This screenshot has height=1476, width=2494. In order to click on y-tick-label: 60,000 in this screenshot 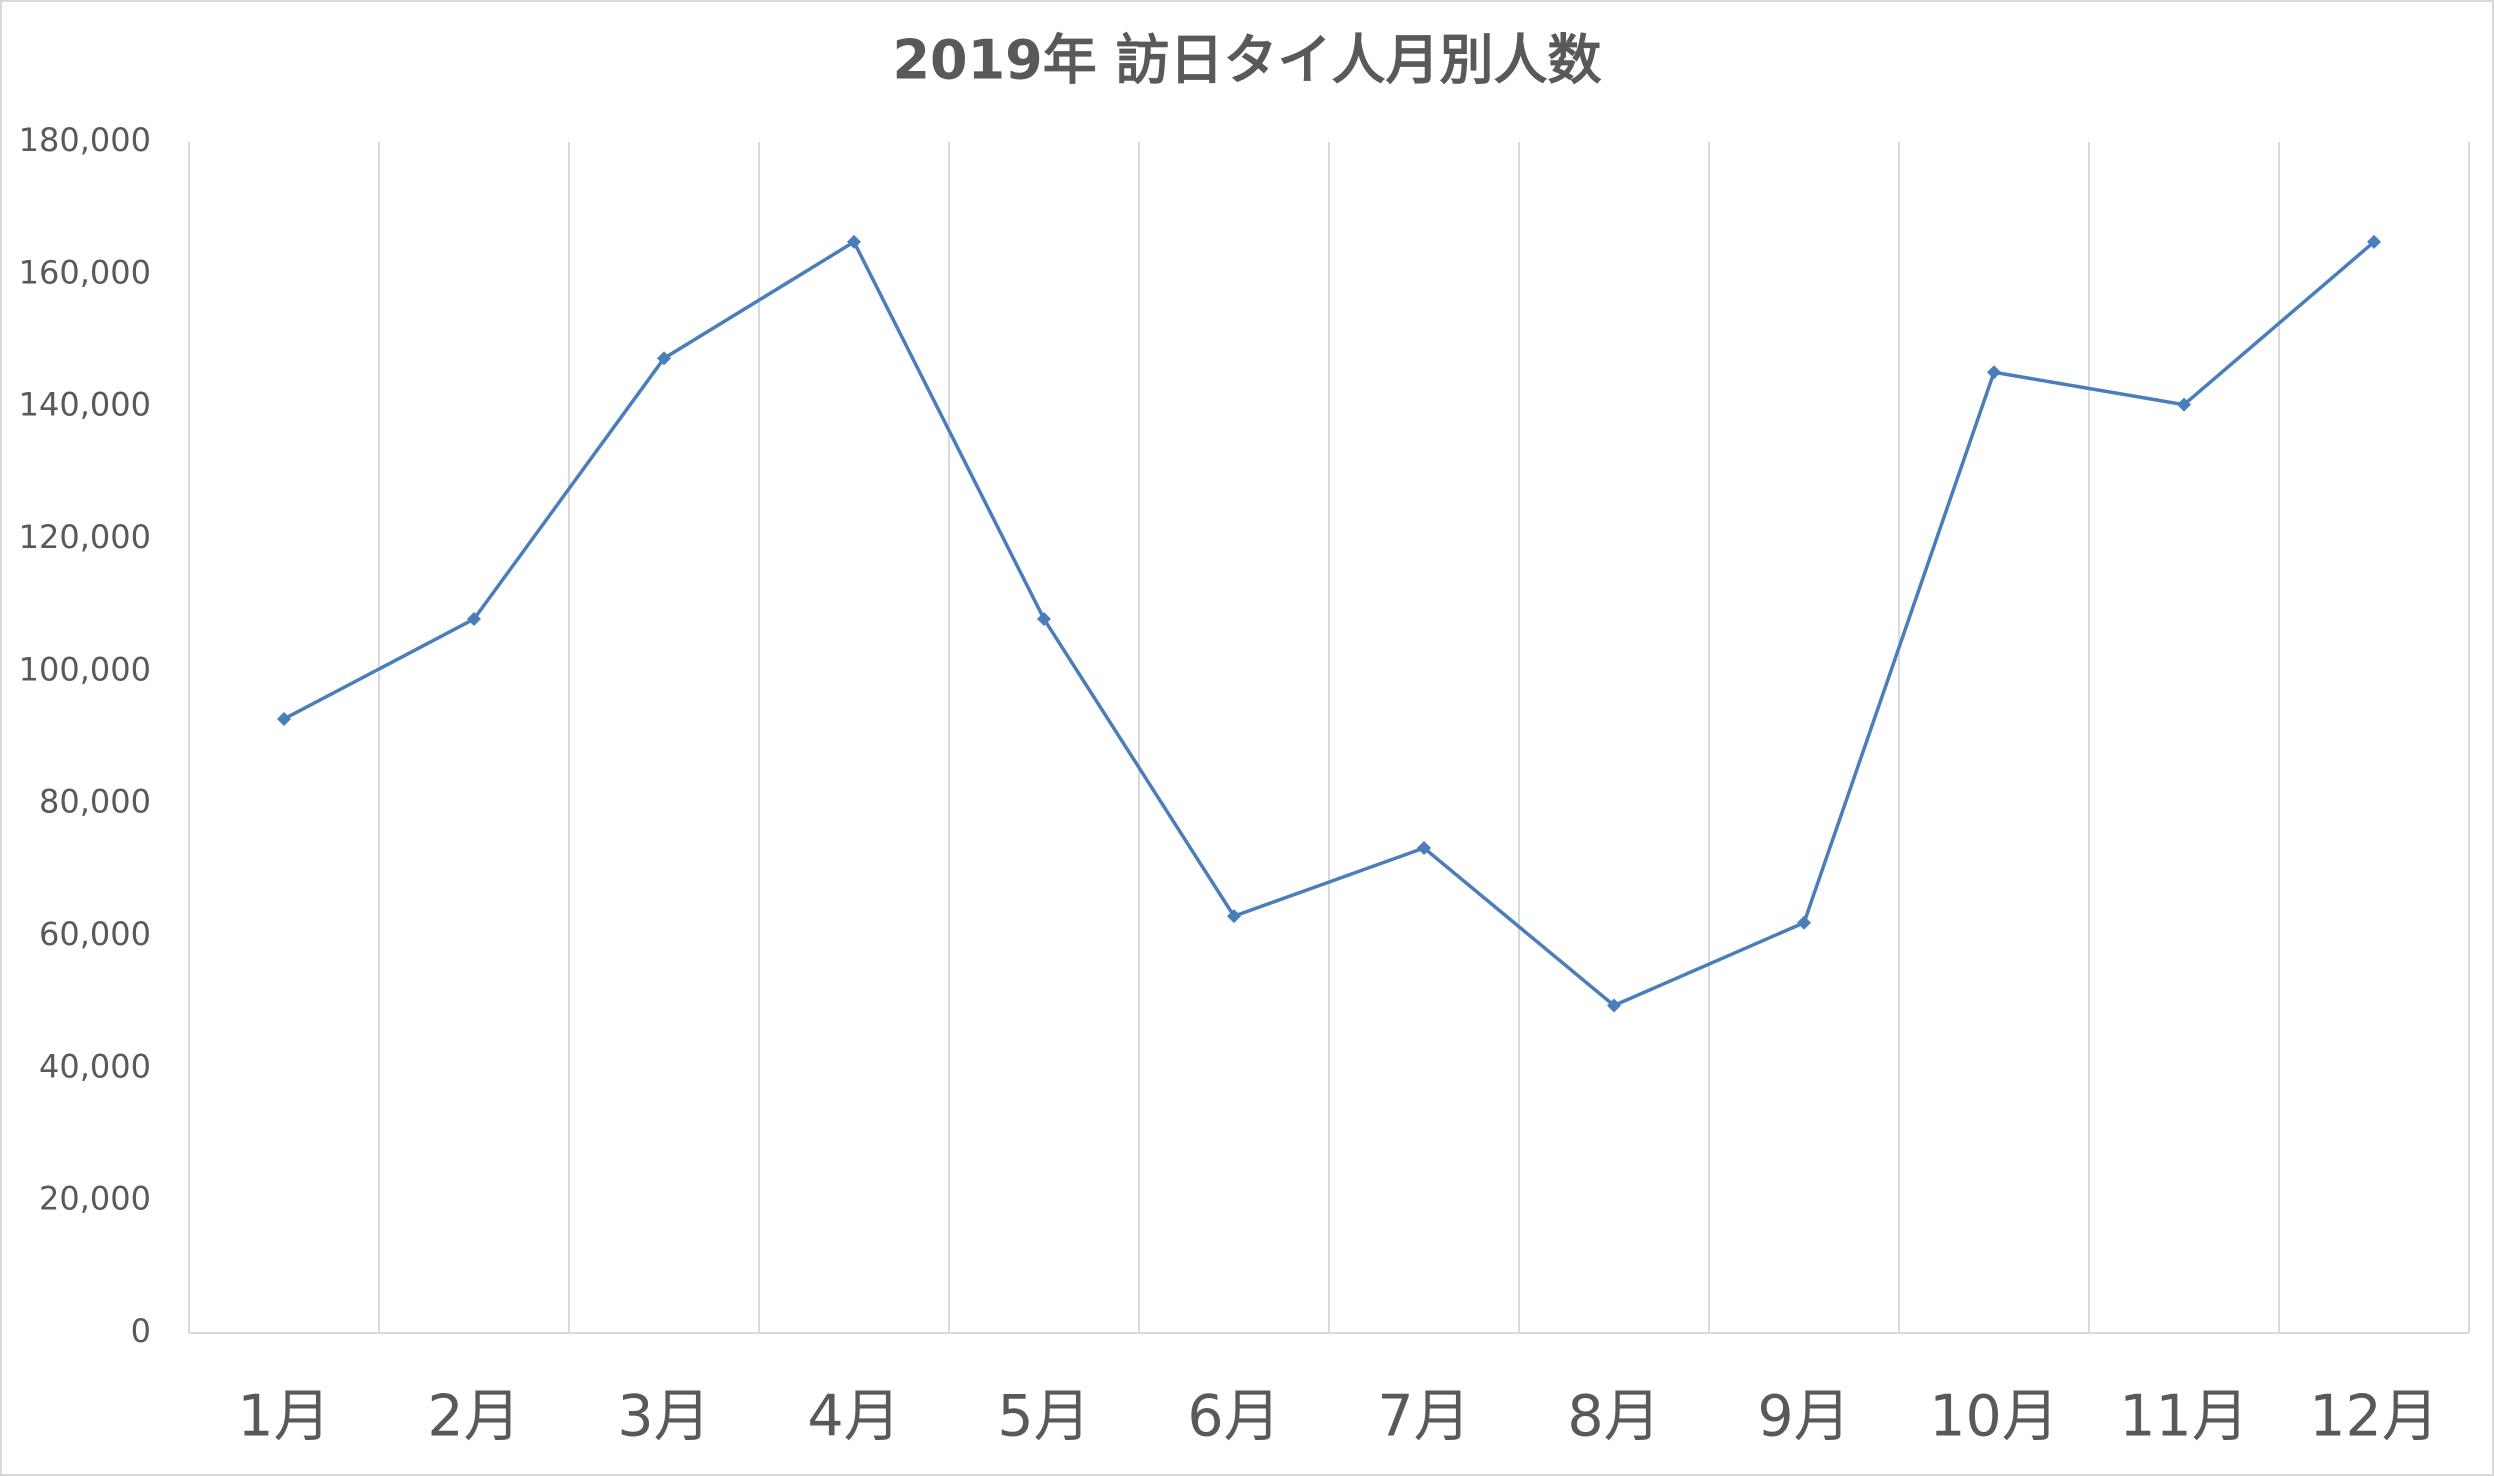, I will do `click(95, 934)`.